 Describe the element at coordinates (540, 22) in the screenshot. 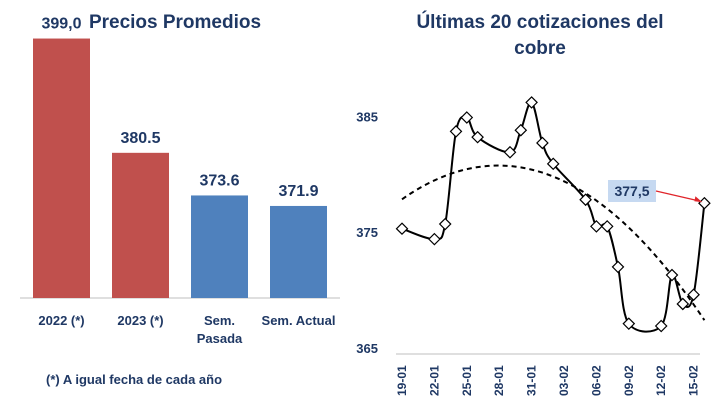

I see `line-chart-title-line-1: Últimas 20 cotizaciones del` at that location.